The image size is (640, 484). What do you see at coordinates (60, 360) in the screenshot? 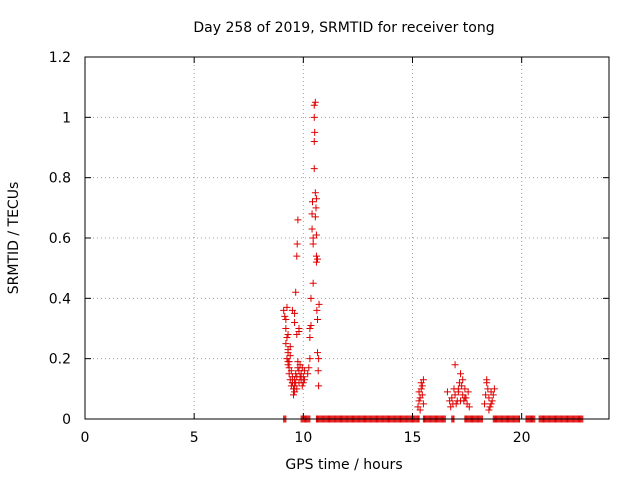
I see `y-tick-label: 0.2` at bounding box center [60, 360].